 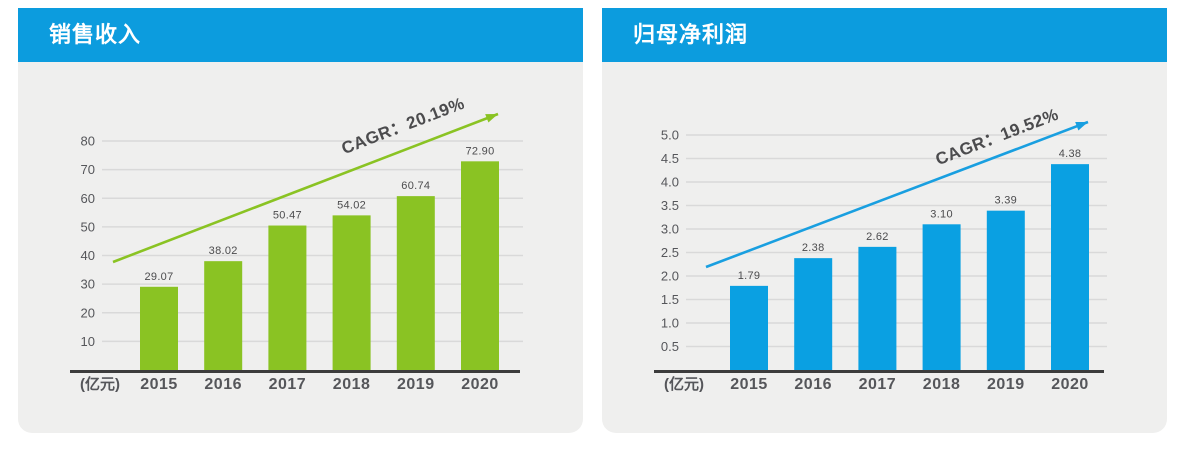 What do you see at coordinates (88, 341) in the screenshot?
I see `y-tick-label: 10` at bounding box center [88, 341].